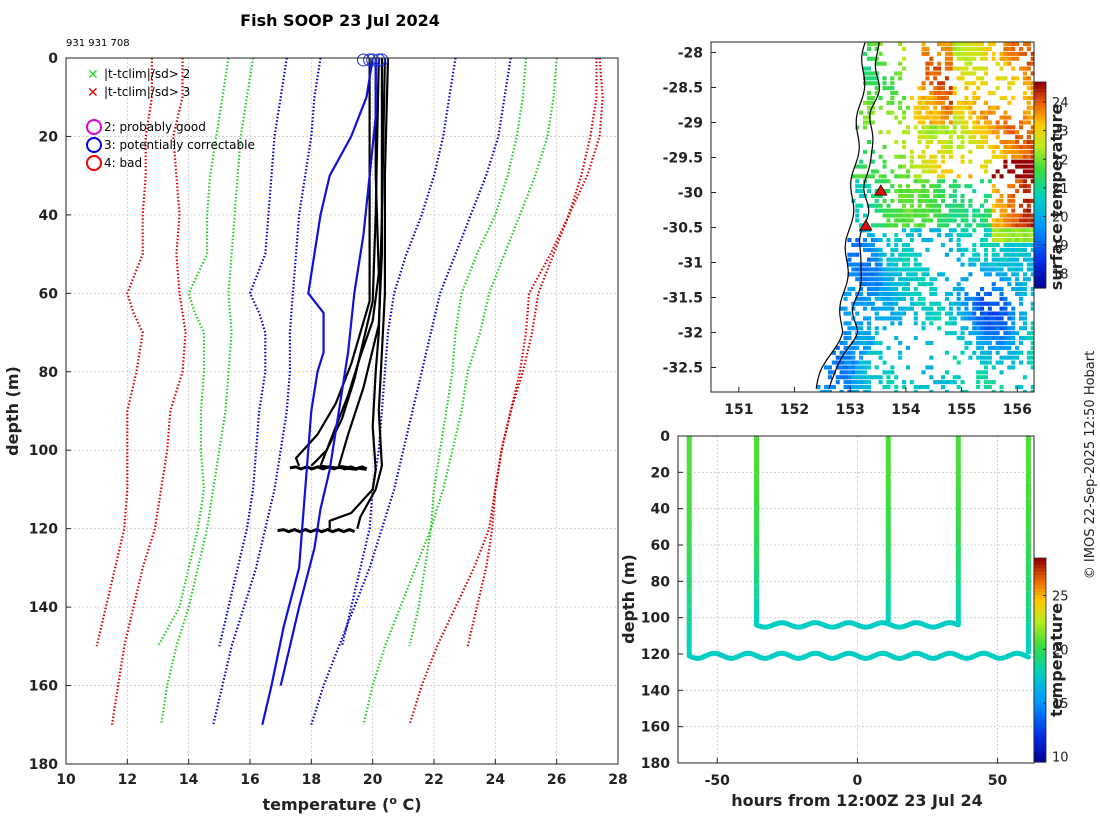  What do you see at coordinates (342, 773) in the screenshot?
I see `profile-x-ticks: 10 12 14 16 18 20 22 24 26 28` at bounding box center [342, 773].